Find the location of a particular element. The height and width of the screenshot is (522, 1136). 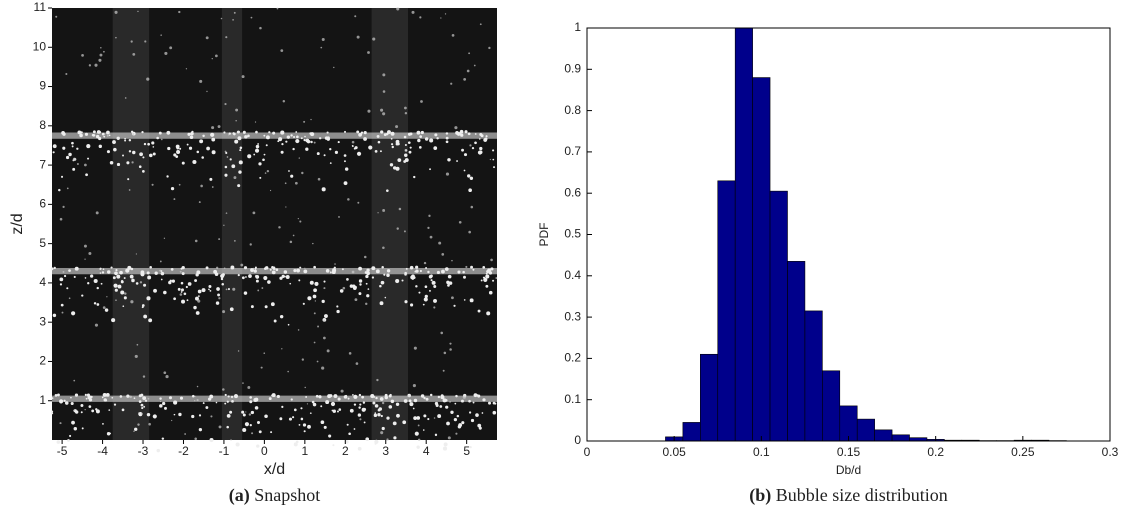

x-tick-label: 0.2 is located at coordinates (935, 452).